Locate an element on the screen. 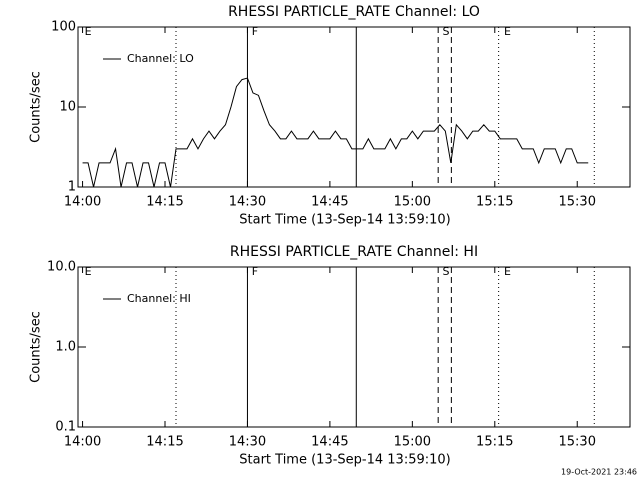 Image resolution: width=640 pixels, height=480 pixels. y-tick-label: 10 is located at coordinates (67, 107).